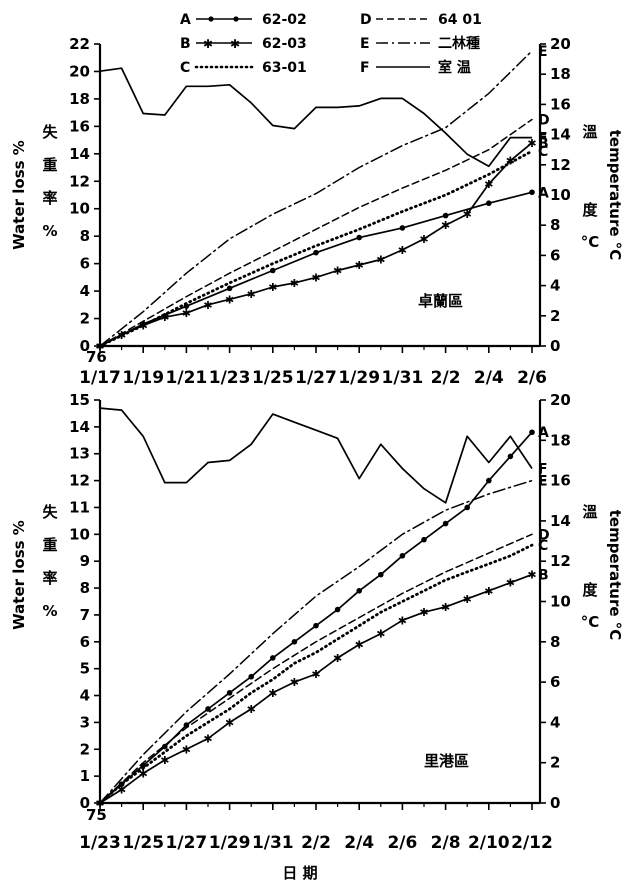  What do you see at coordinates (560, 400) in the screenshot?
I see `right-tick-label: 20` at bounding box center [560, 400].